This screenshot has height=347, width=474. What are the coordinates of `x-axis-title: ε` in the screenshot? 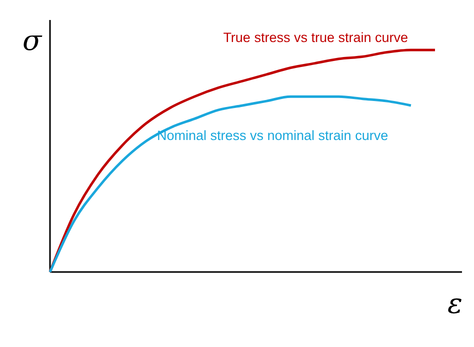 It's located at (455, 303).